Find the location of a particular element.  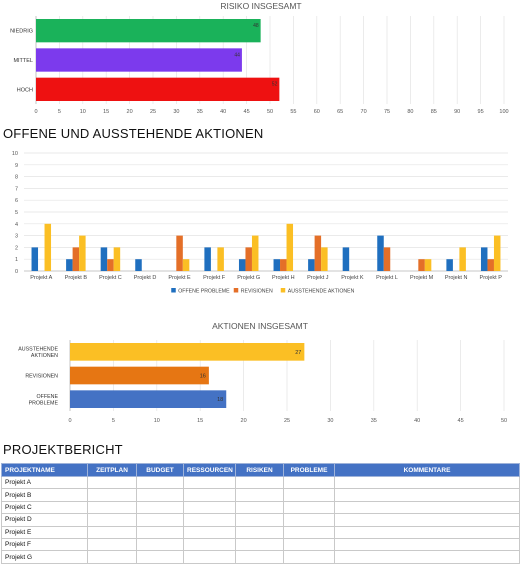

x-tick-label: 95 is located at coordinates (481, 112).